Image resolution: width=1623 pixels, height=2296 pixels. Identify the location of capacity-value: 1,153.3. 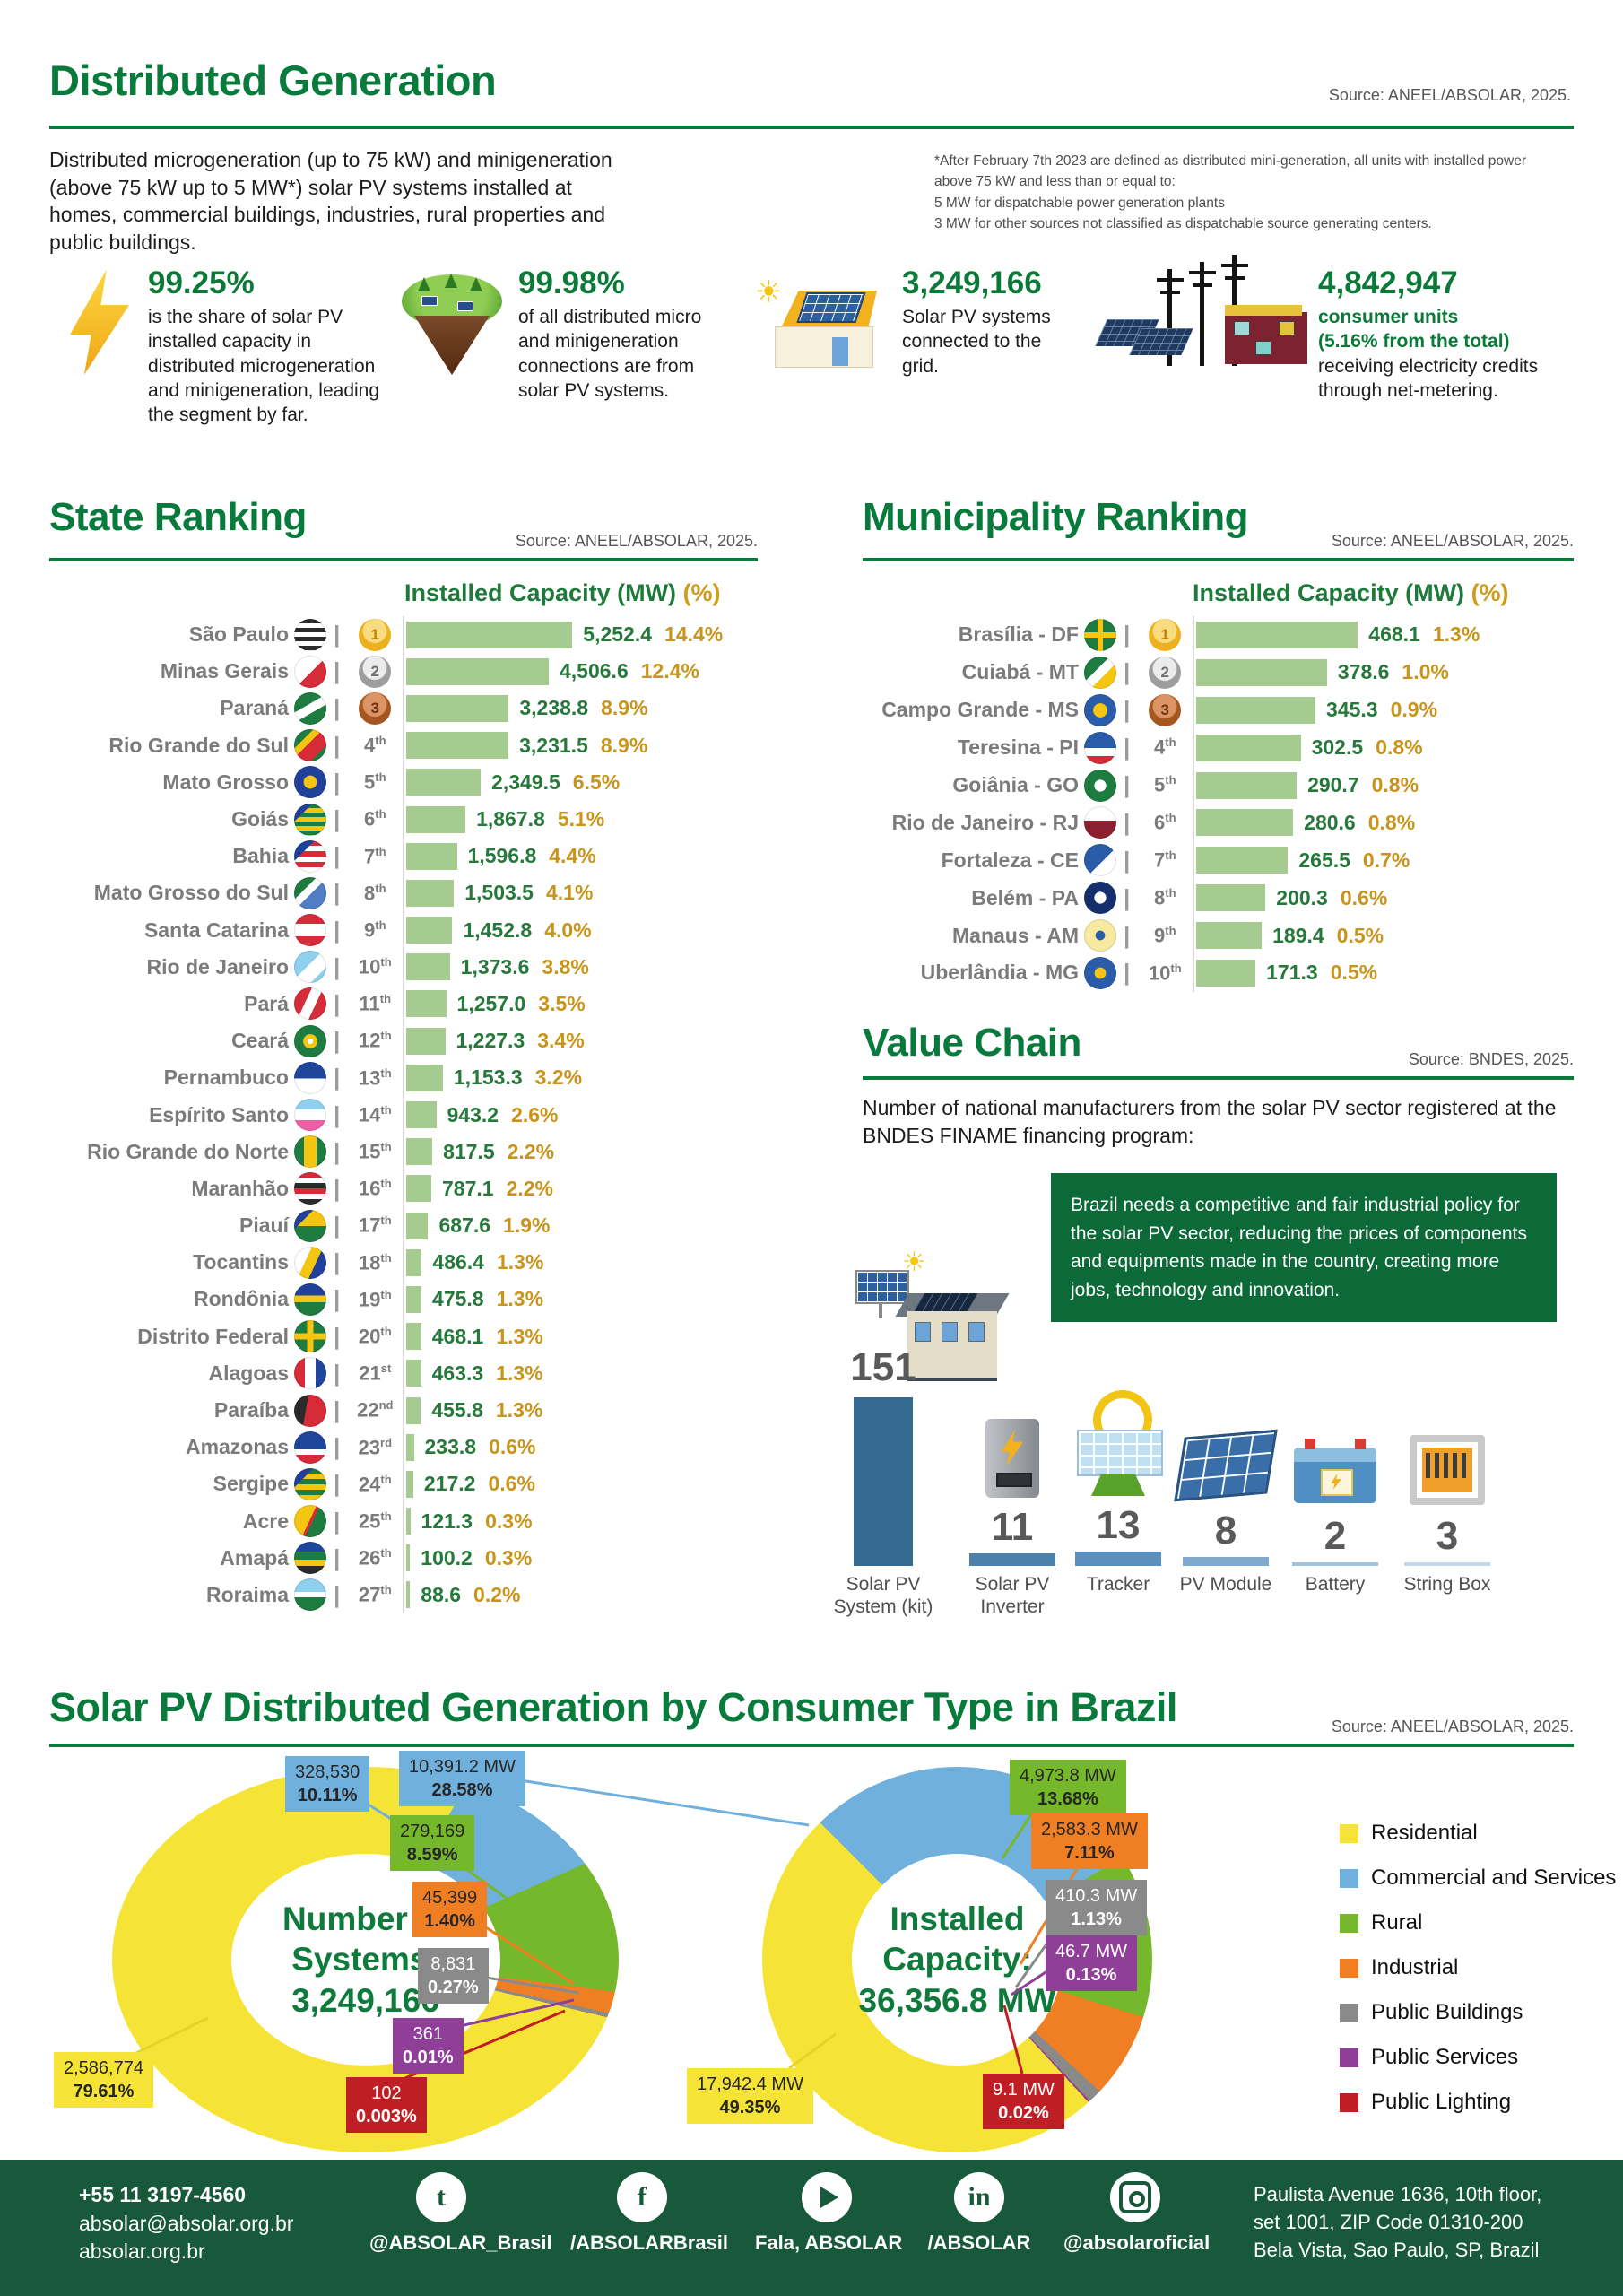
(488, 1077).